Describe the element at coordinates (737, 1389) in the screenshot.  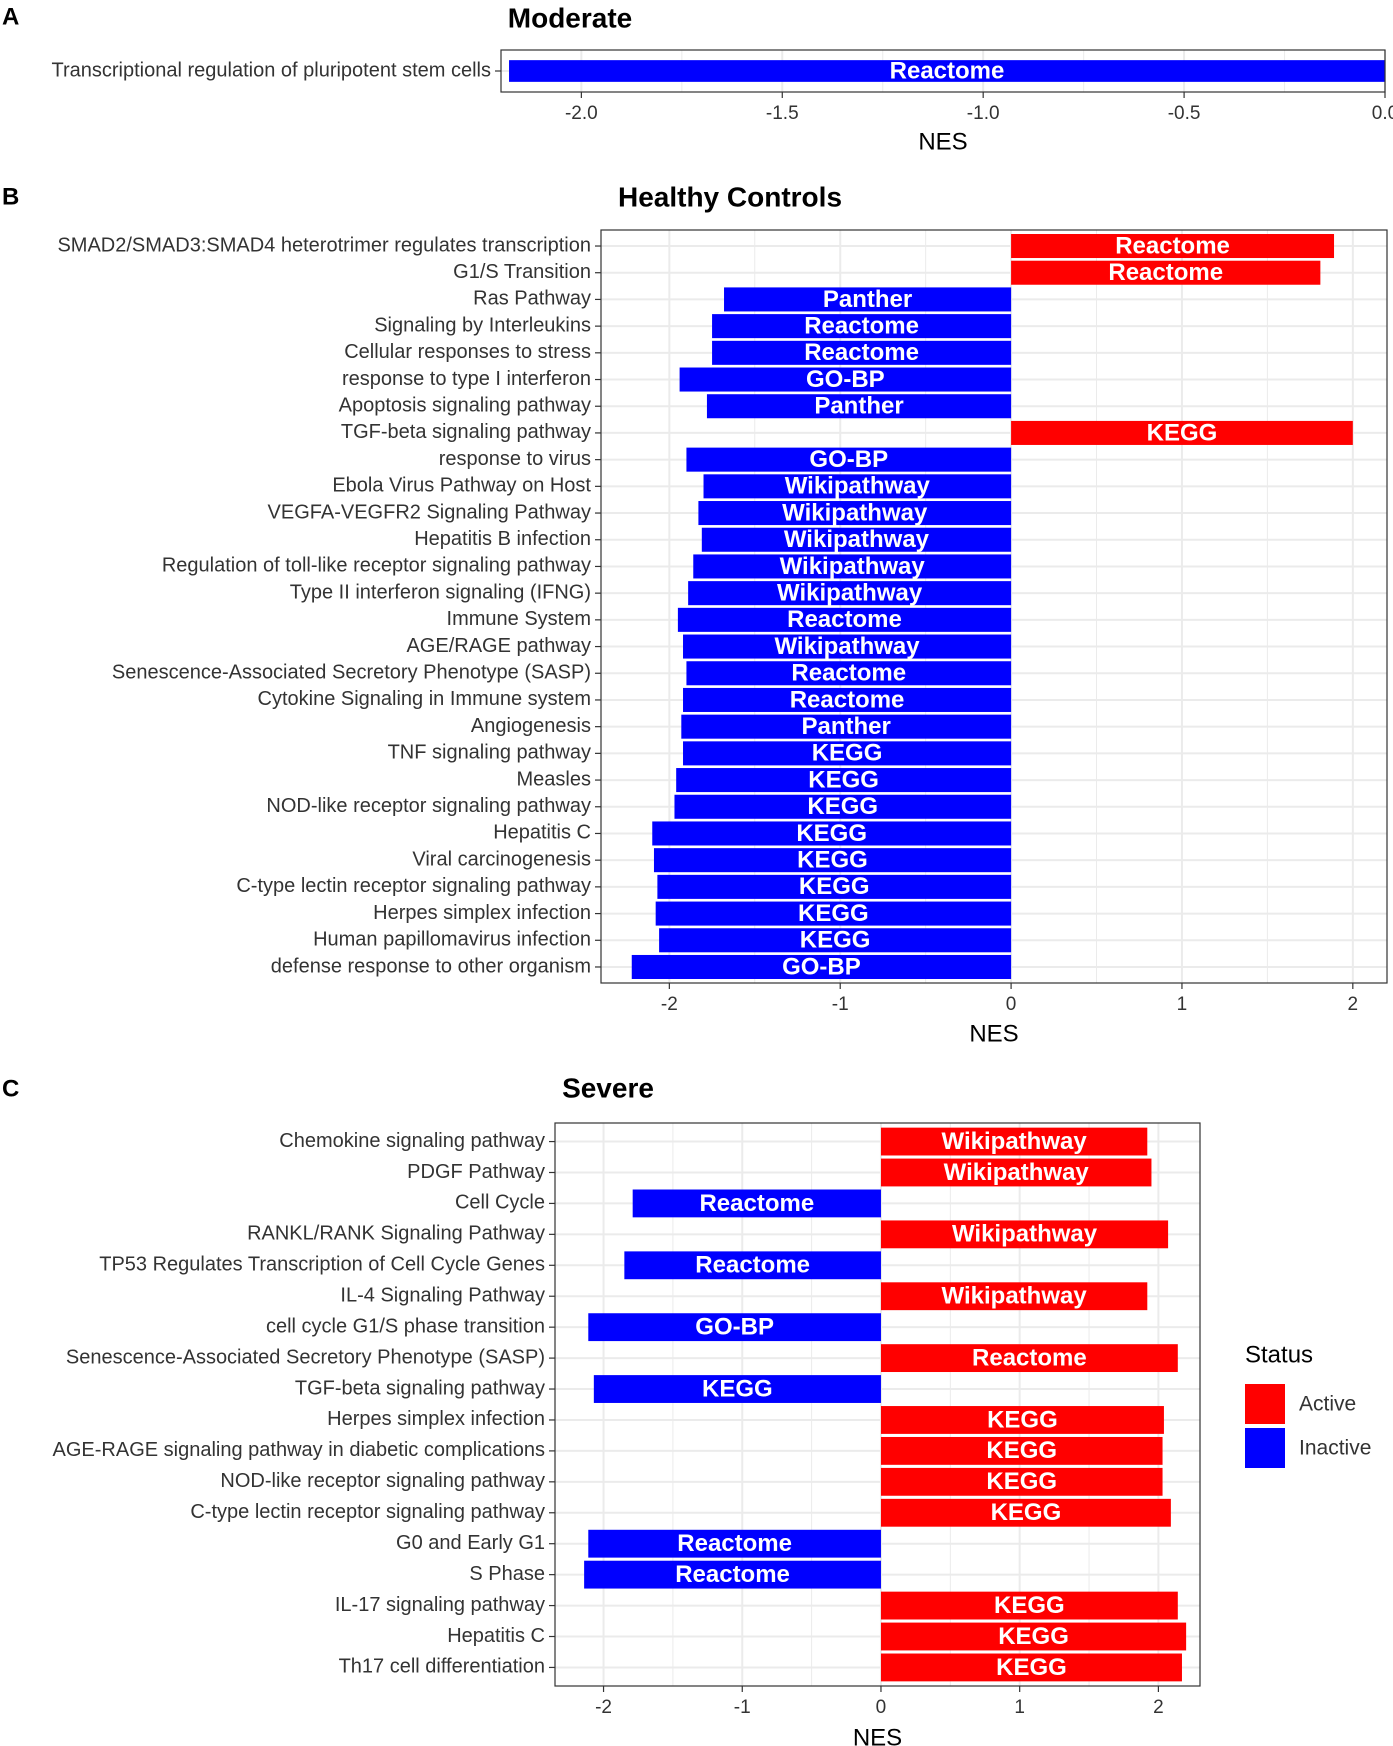
I see `bar-tgf-beta-signaling-pathway` at that location.